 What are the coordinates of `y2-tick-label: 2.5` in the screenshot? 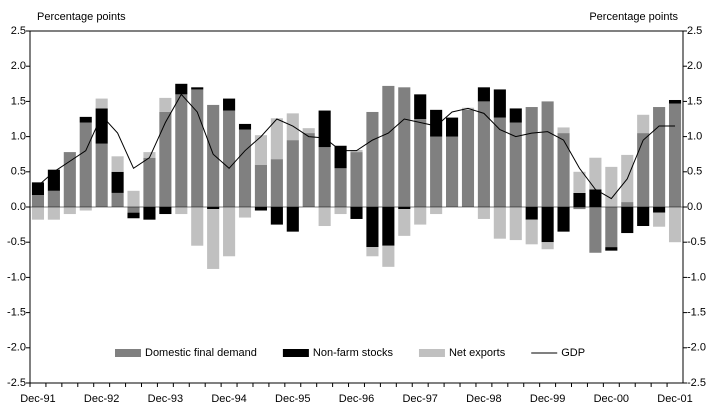 It's located at (694, 31).